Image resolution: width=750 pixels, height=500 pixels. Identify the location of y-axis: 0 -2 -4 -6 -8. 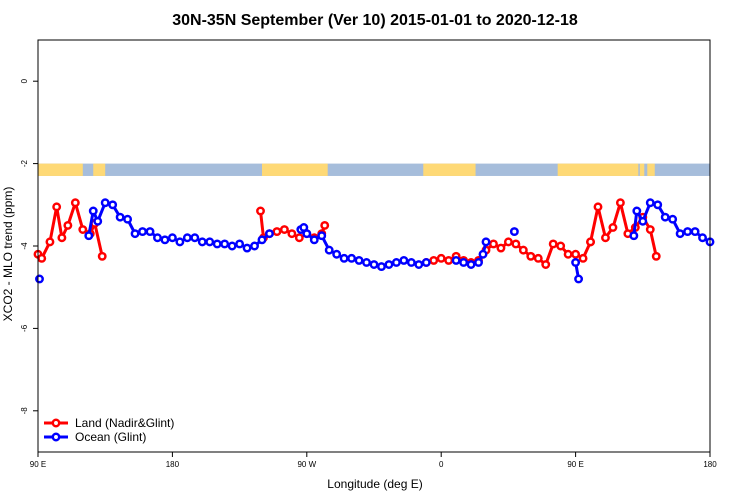
(29, 246).